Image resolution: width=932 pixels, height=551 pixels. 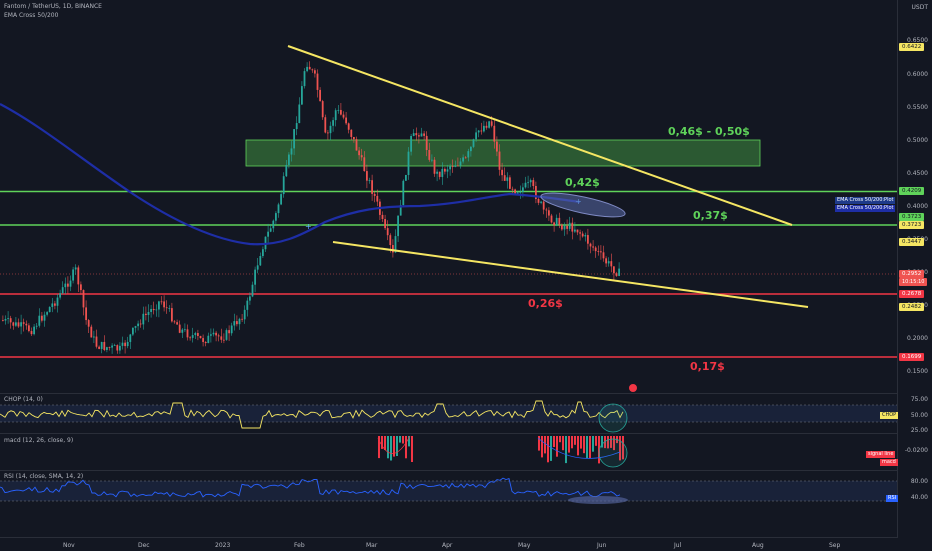 What do you see at coordinates (23, 399) in the screenshot?
I see `chop-pane-label: CHOP (14, 0)` at bounding box center [23, 399].